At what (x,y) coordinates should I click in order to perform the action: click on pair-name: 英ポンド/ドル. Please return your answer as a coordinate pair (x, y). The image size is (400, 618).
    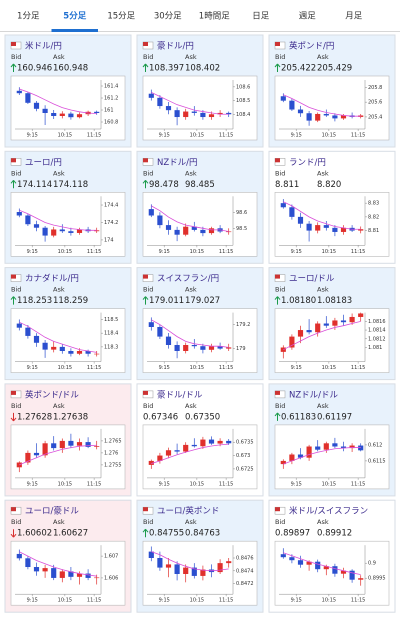
    Looking at the image, I should click on (52, 394).